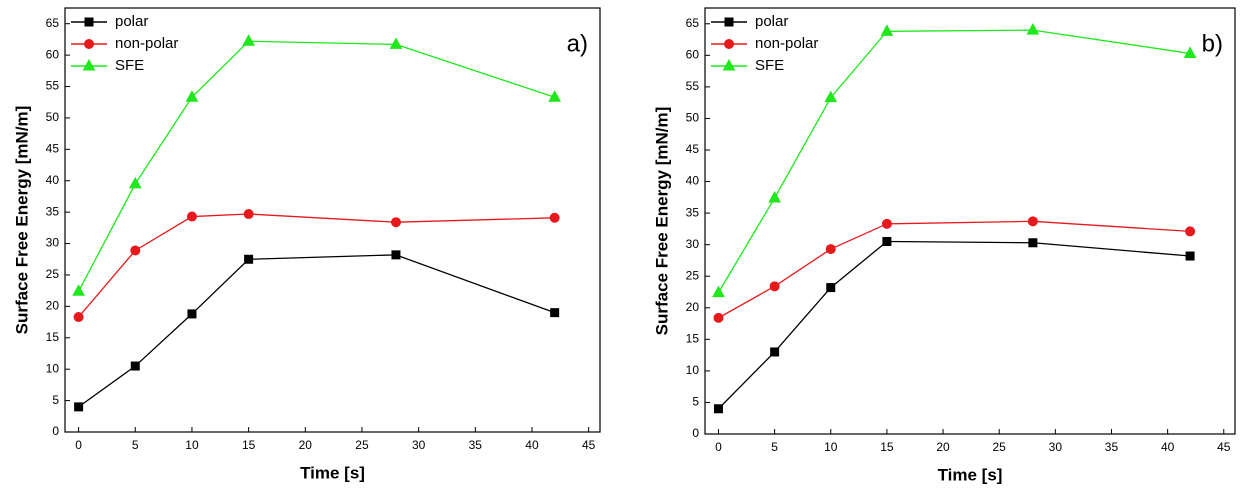  Describe the element at coordinates (129, 65) in the screenshot. I see `legend-label: SFE` at that location.